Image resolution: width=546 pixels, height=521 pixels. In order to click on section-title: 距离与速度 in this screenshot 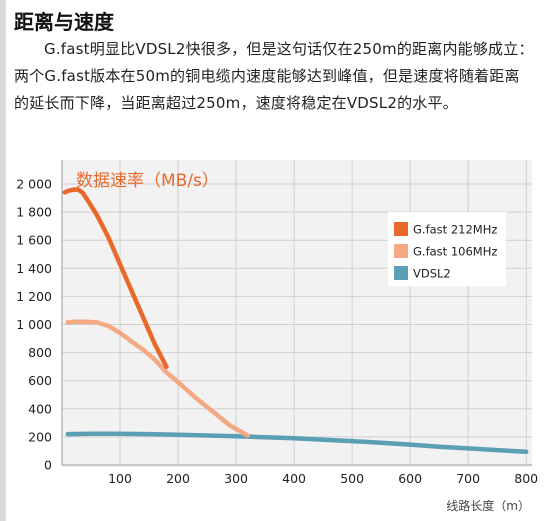, I will do `click(64, 22)`.